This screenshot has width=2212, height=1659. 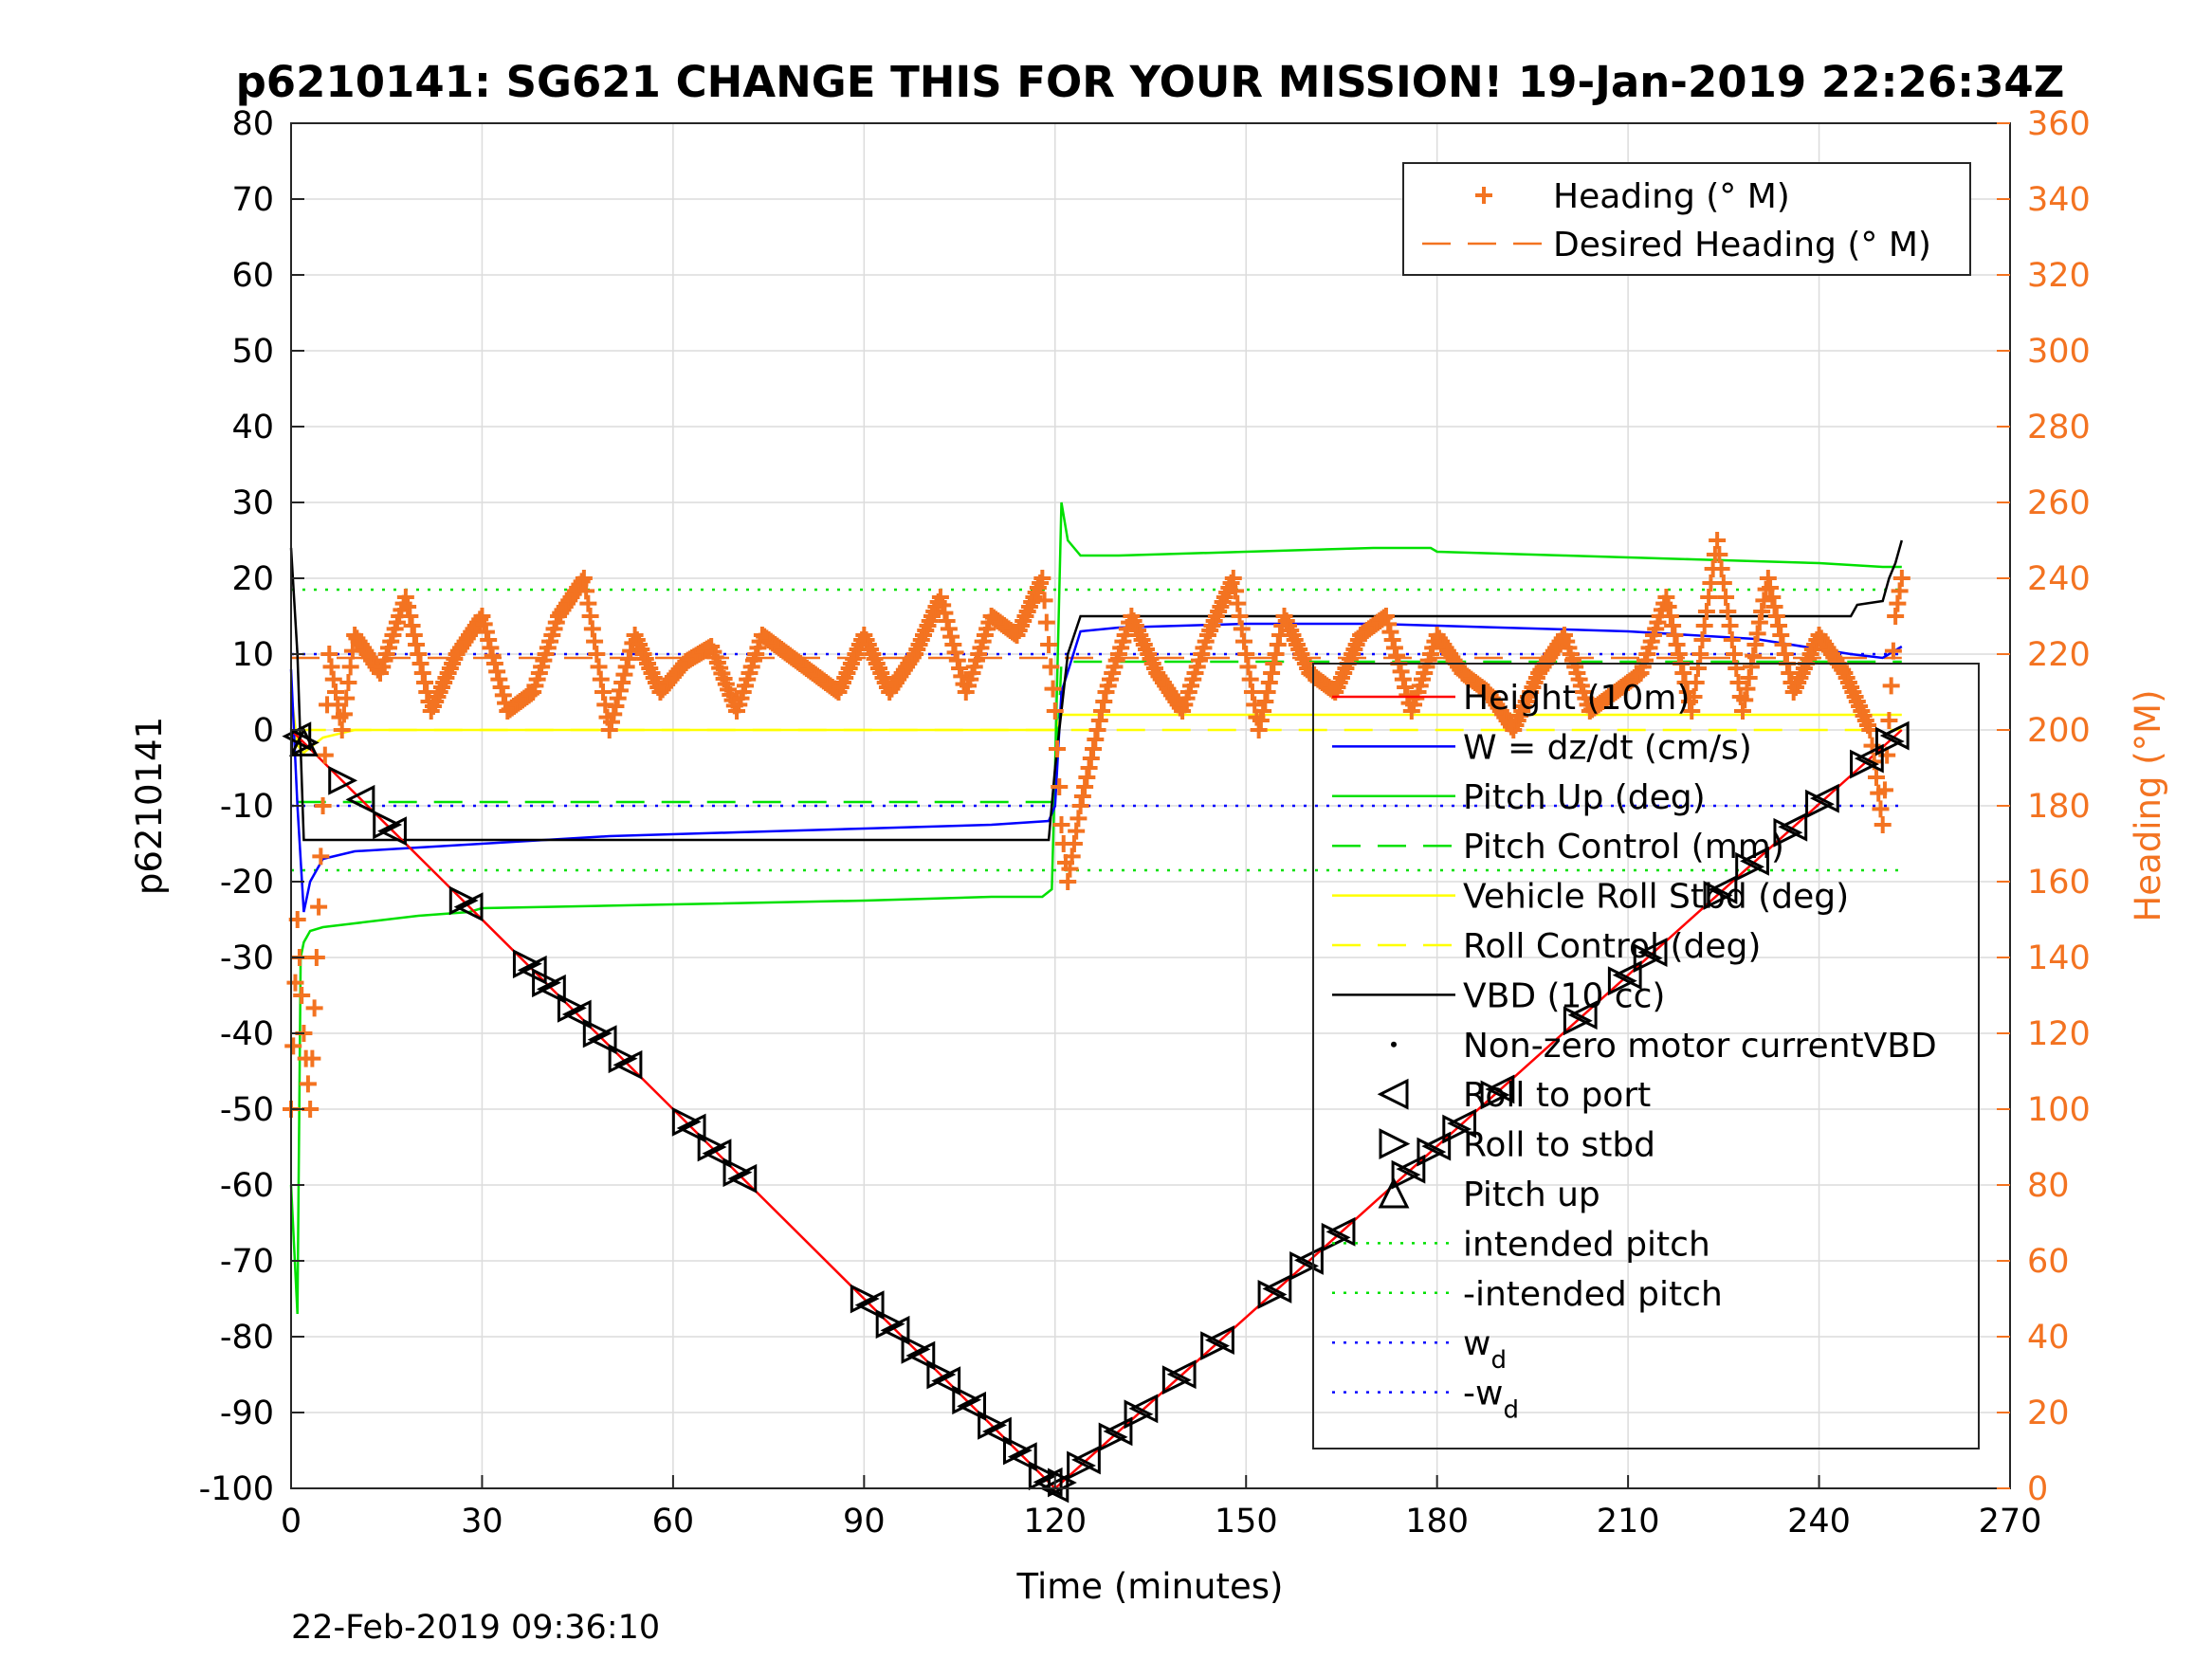 I want to click on legend-heading-label: Heading (° M), so click(x=1671, y=196).